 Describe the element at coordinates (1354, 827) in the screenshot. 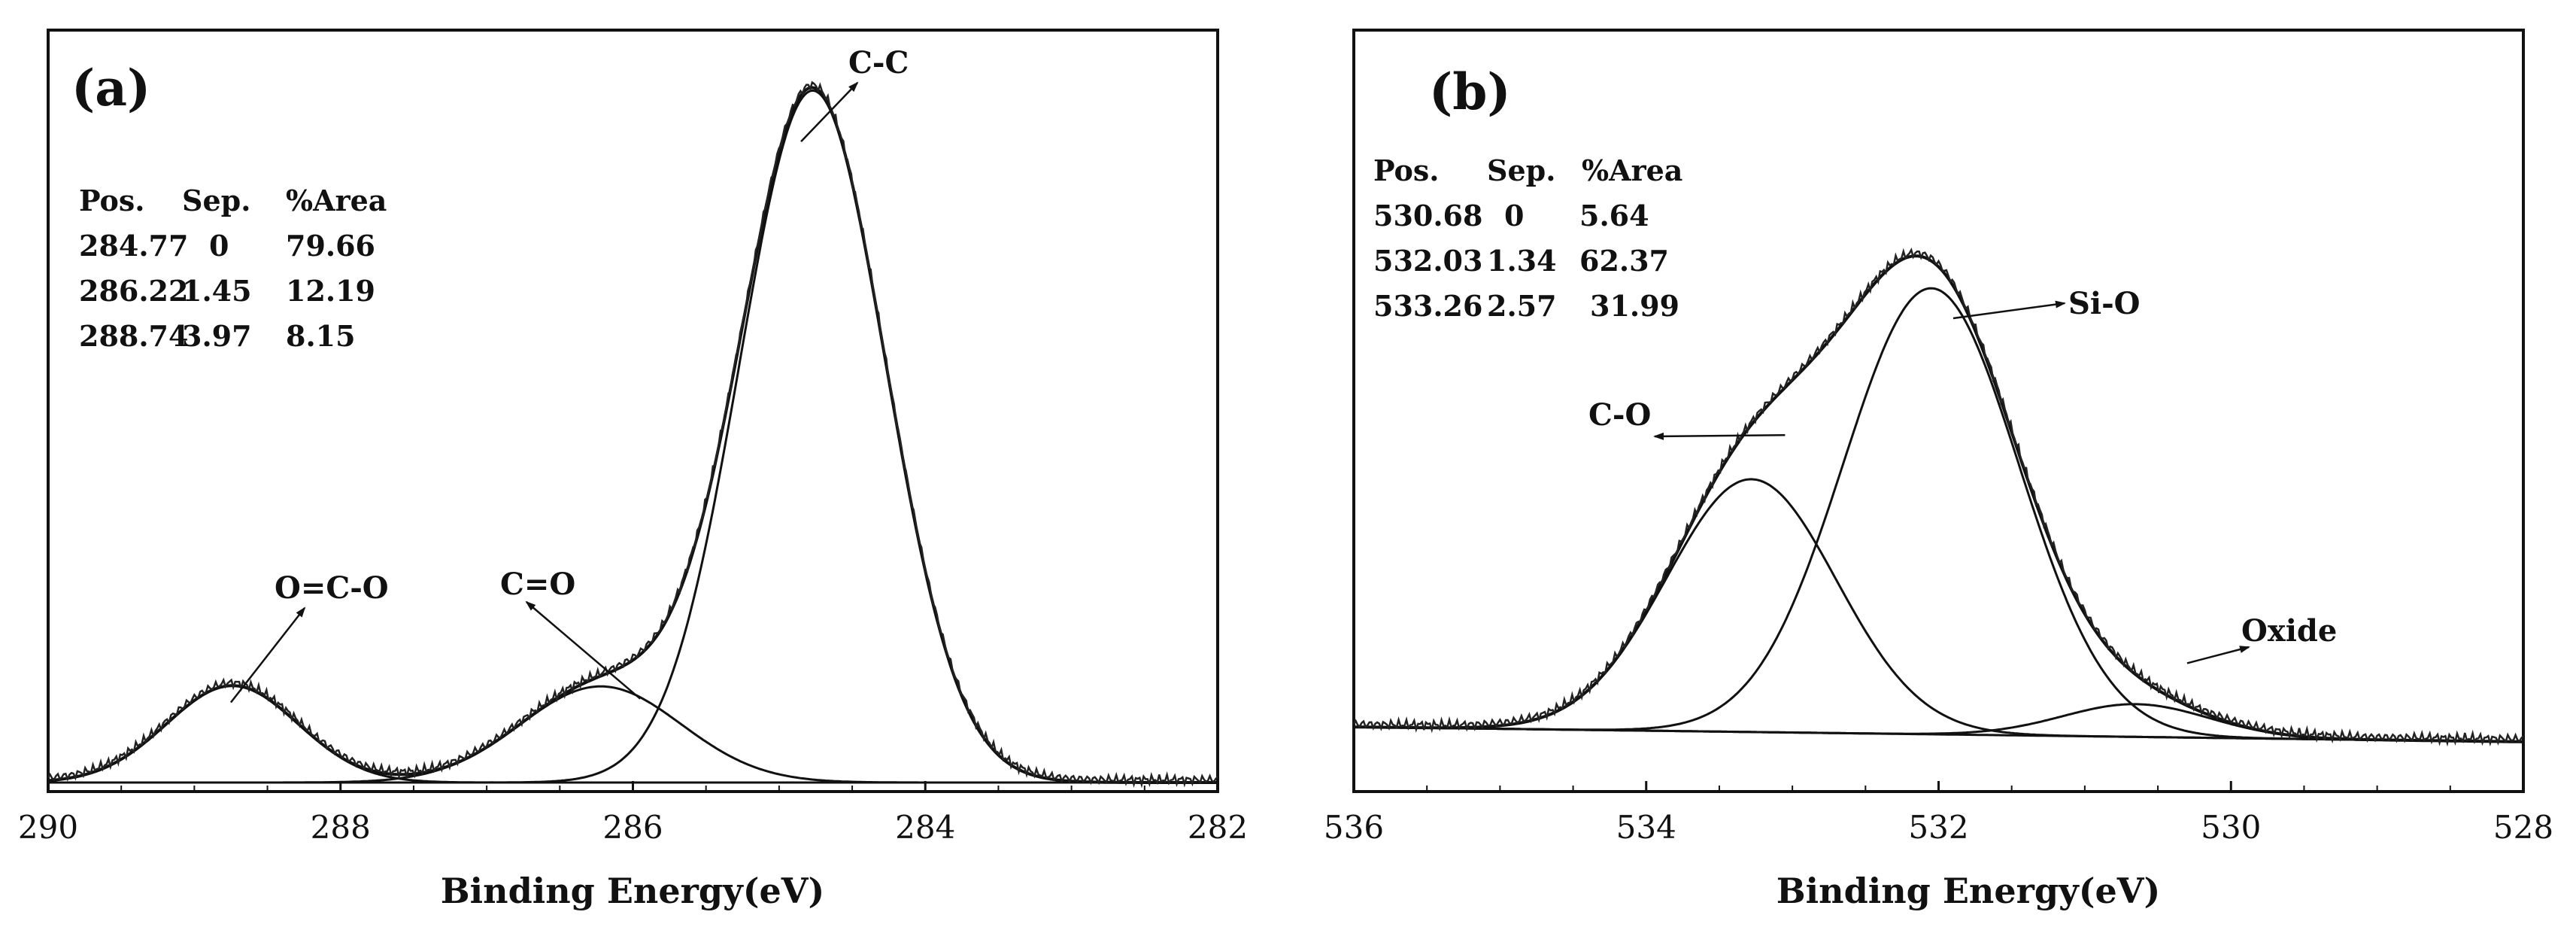

I see `panel-b-x-tick-label-536: 536` at that location.